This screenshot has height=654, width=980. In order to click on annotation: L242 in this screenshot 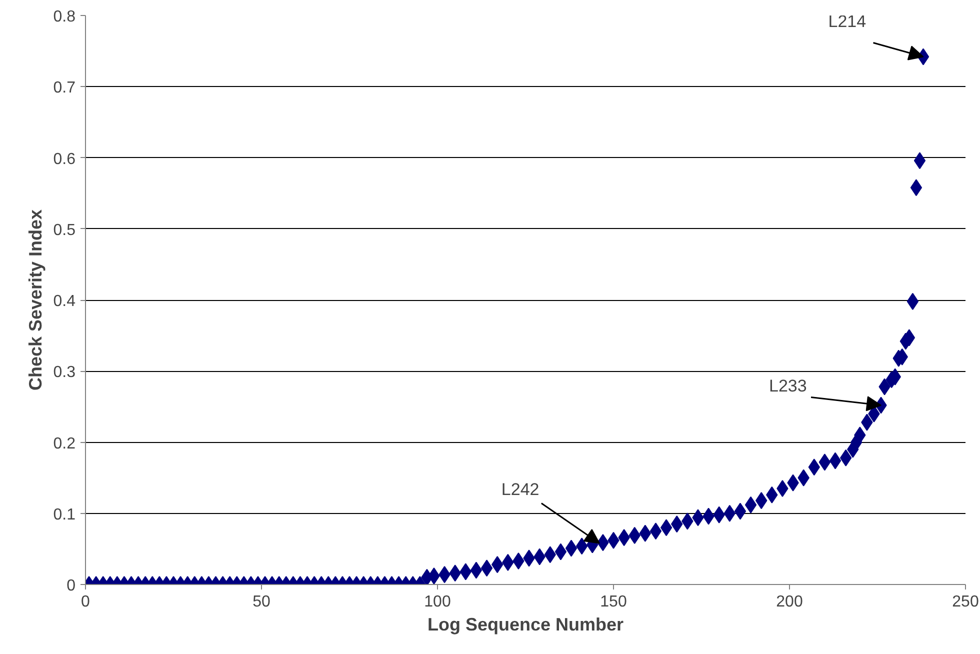, I will do `click(520, 490)`.